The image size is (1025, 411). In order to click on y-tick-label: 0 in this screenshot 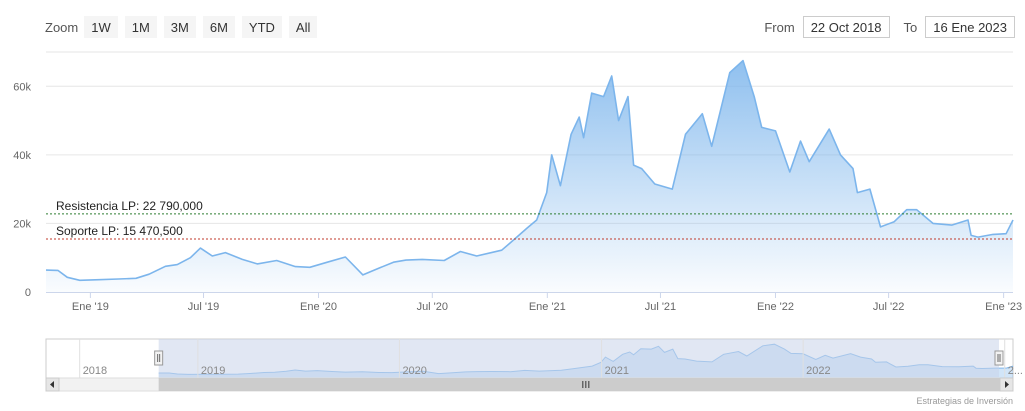, I will do `click(28, 293)`.